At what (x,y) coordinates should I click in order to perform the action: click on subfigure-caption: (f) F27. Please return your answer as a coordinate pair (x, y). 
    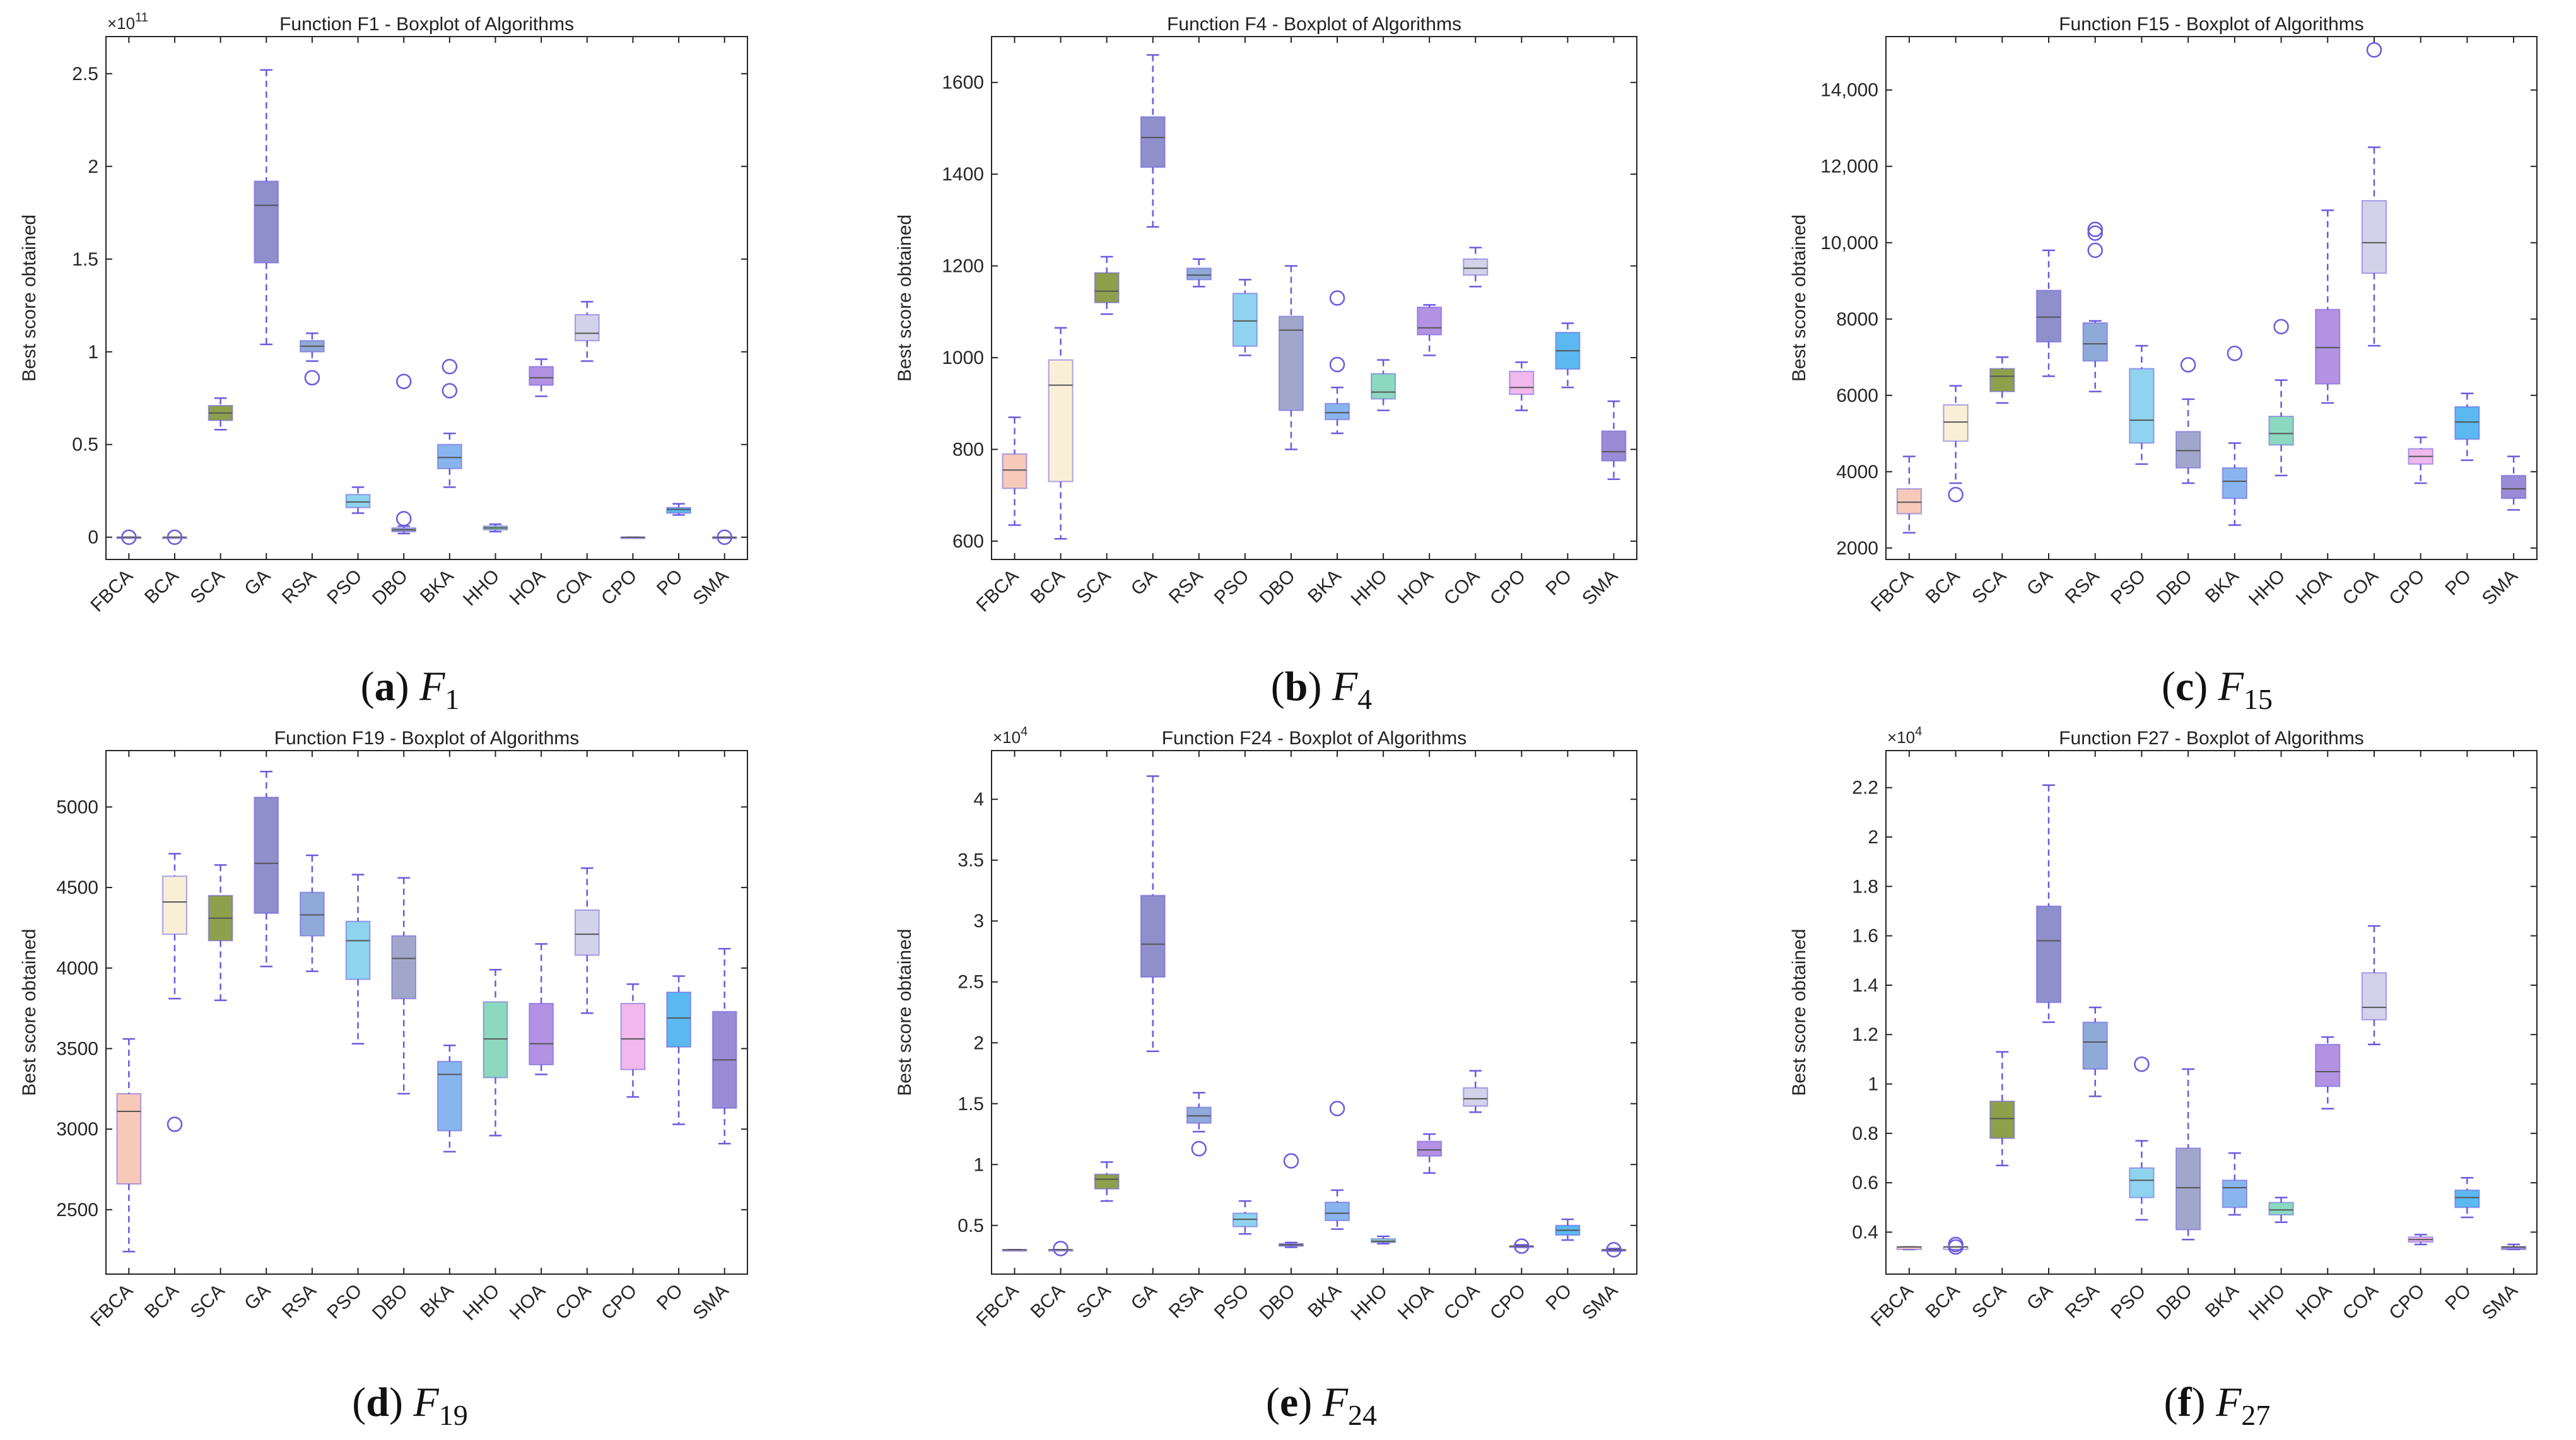
    Looking at the image, I should click on (2217, 1405).